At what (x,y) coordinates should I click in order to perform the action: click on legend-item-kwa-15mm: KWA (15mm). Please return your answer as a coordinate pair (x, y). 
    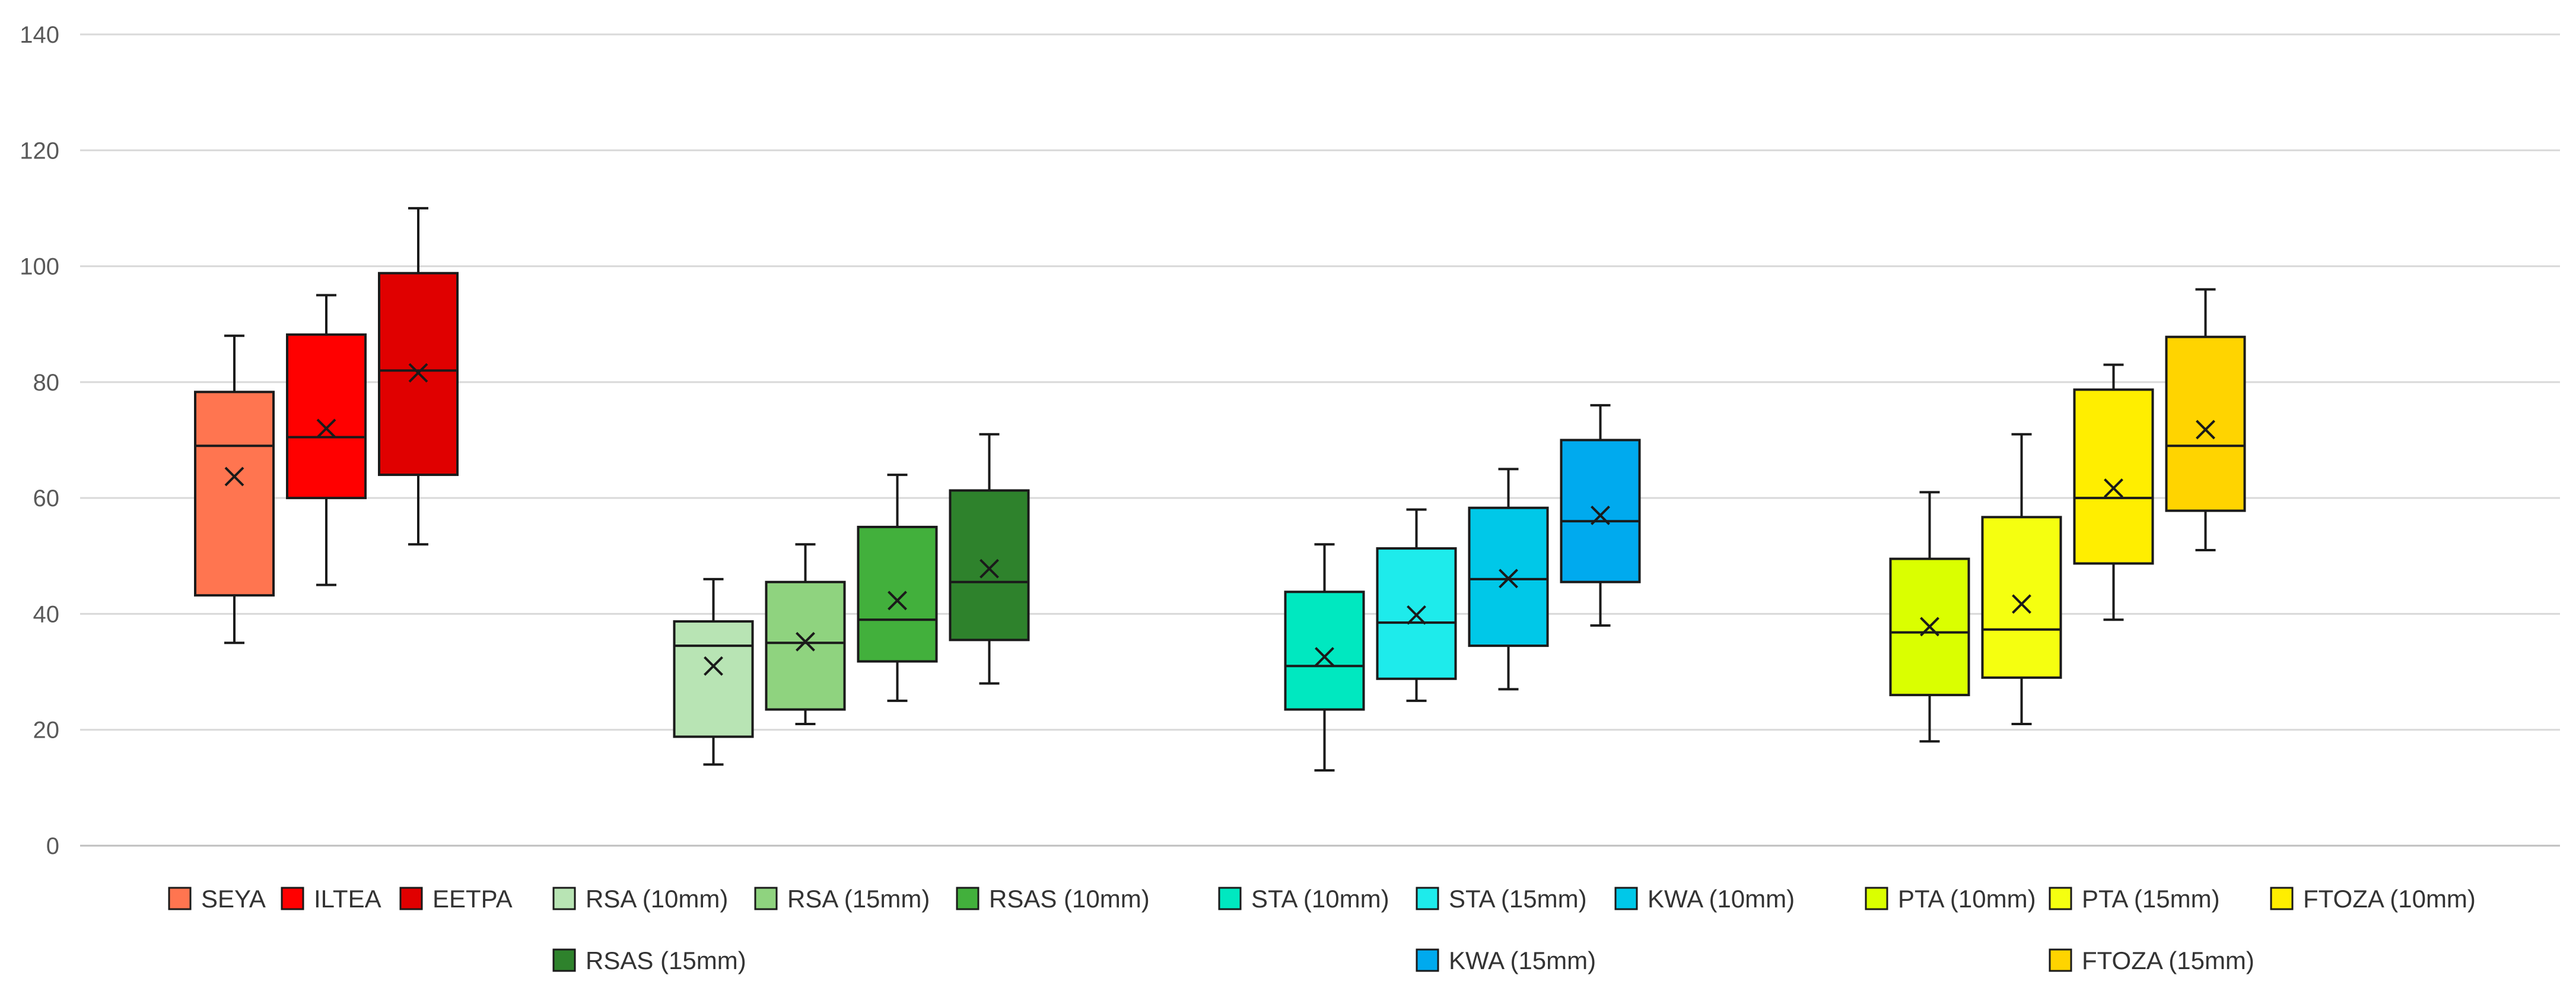
    Looking at the image, I should click on (1506, 960).